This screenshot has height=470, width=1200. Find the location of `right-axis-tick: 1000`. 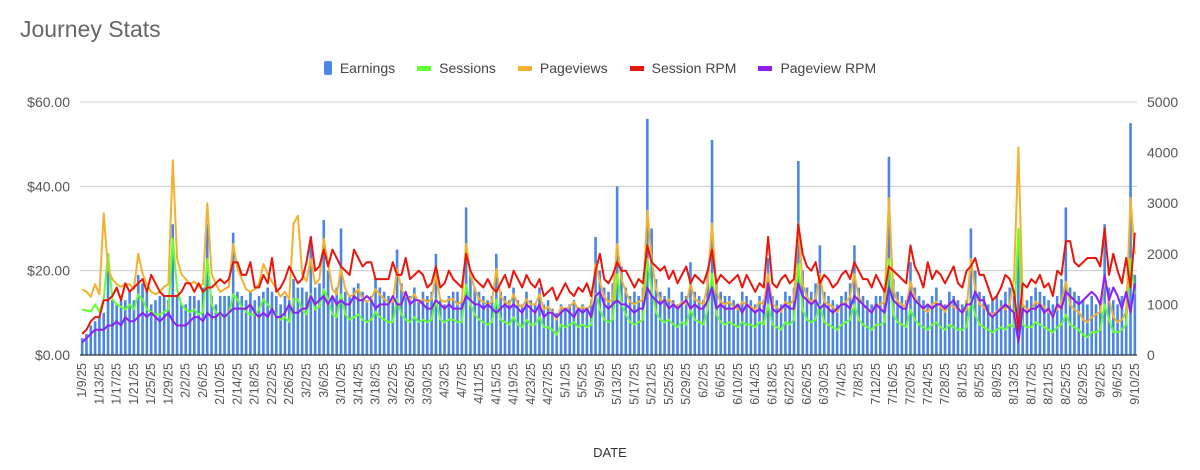

right-axis-tick: 1000 is located at coordinates (1162, 304).